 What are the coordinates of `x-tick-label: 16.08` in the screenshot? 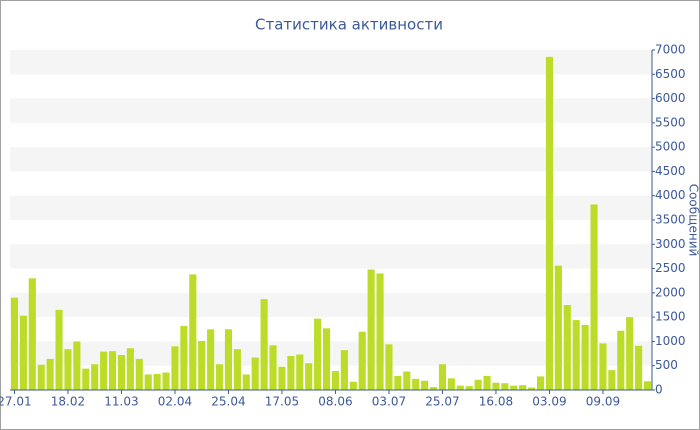 It's located at (496, 402).